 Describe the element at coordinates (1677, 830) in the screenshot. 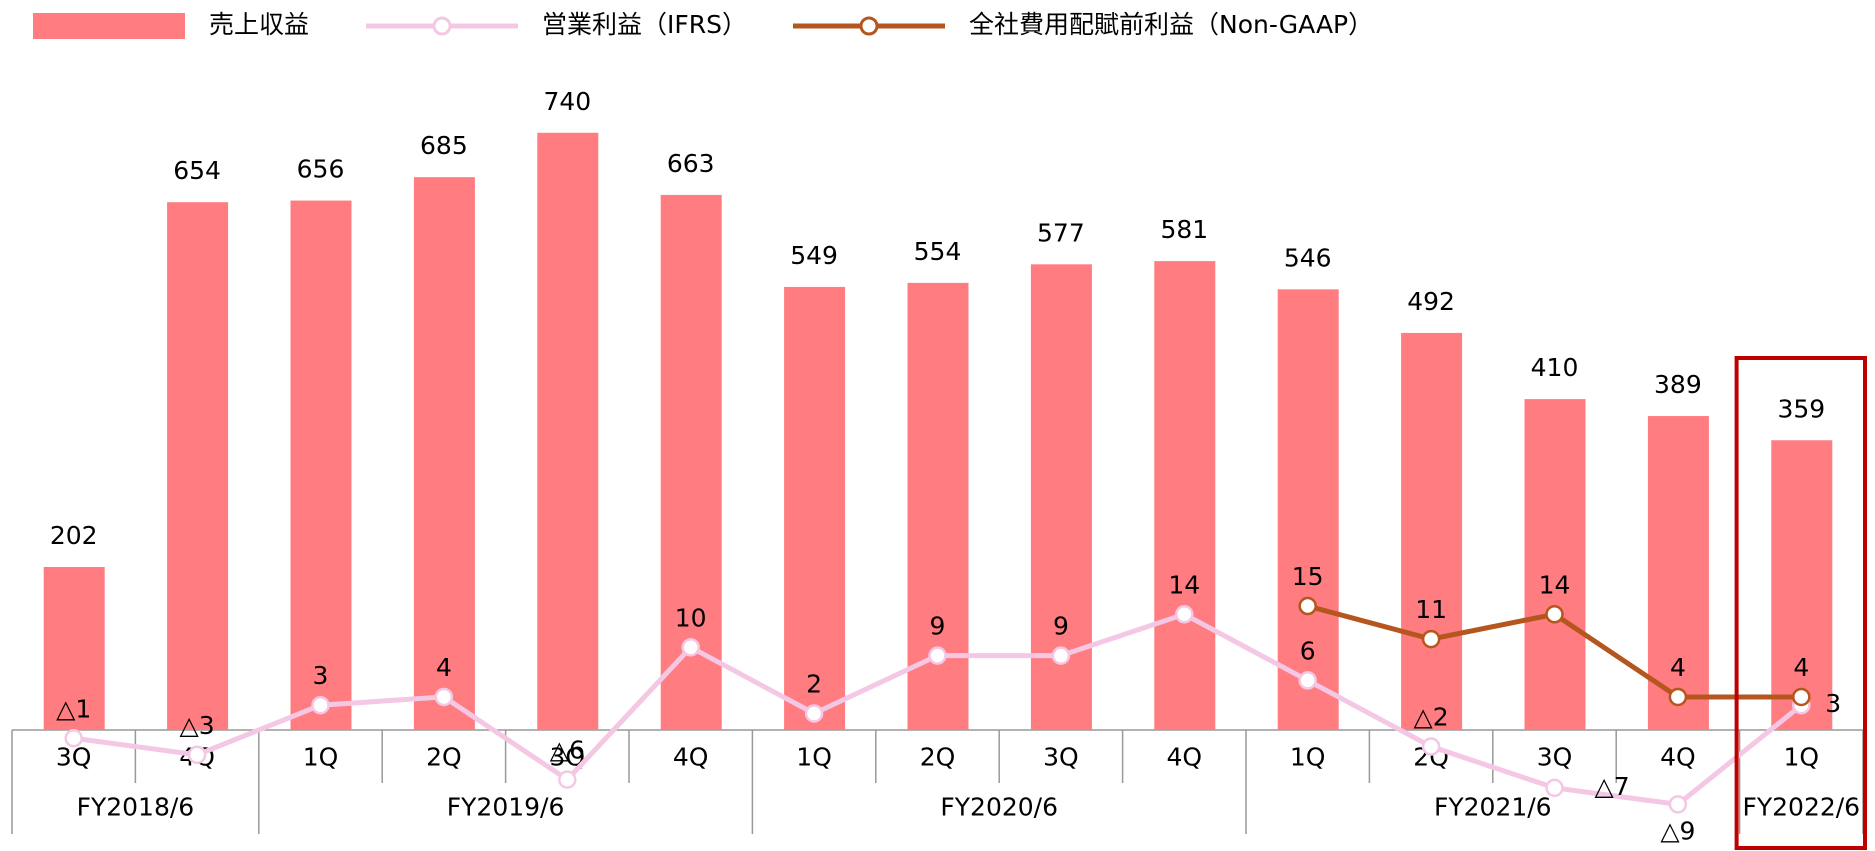

I see `data-label: △9` at that location.